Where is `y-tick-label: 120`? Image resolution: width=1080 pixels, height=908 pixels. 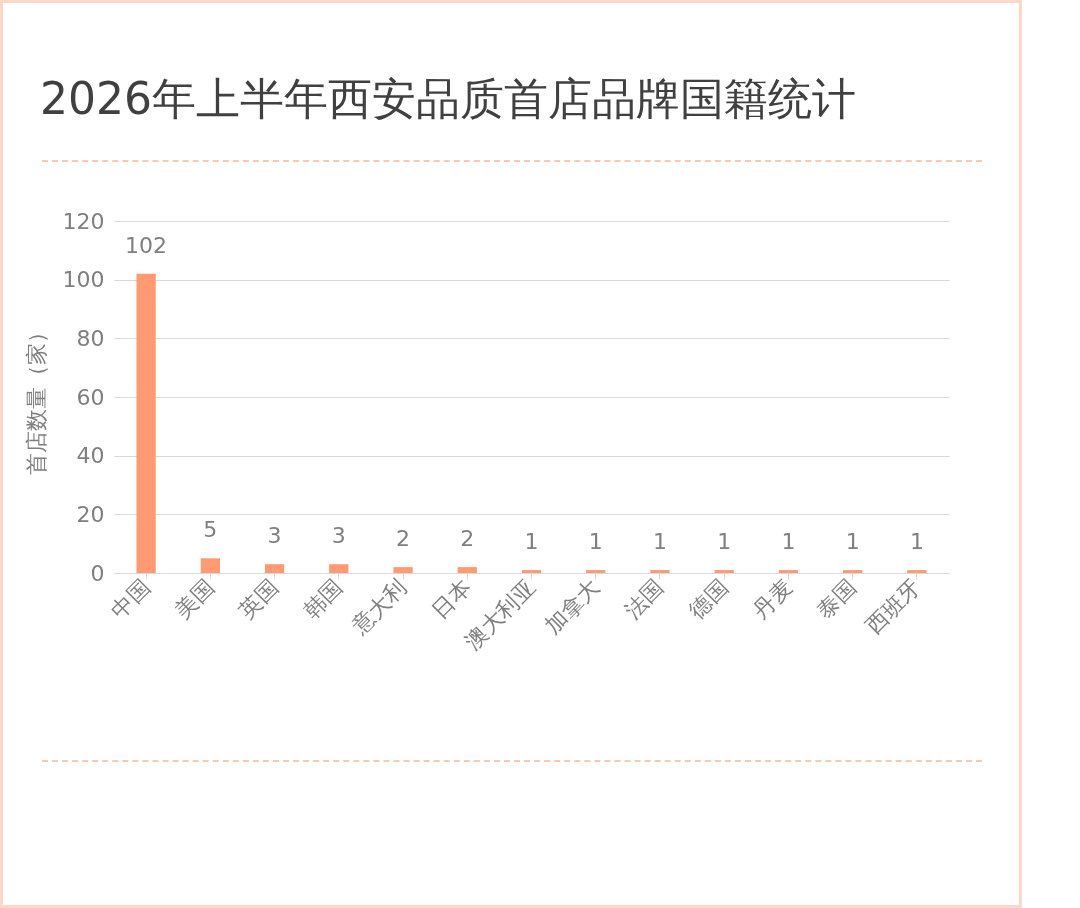 y-tick-label: 120 is located at coordinates (83, 221).